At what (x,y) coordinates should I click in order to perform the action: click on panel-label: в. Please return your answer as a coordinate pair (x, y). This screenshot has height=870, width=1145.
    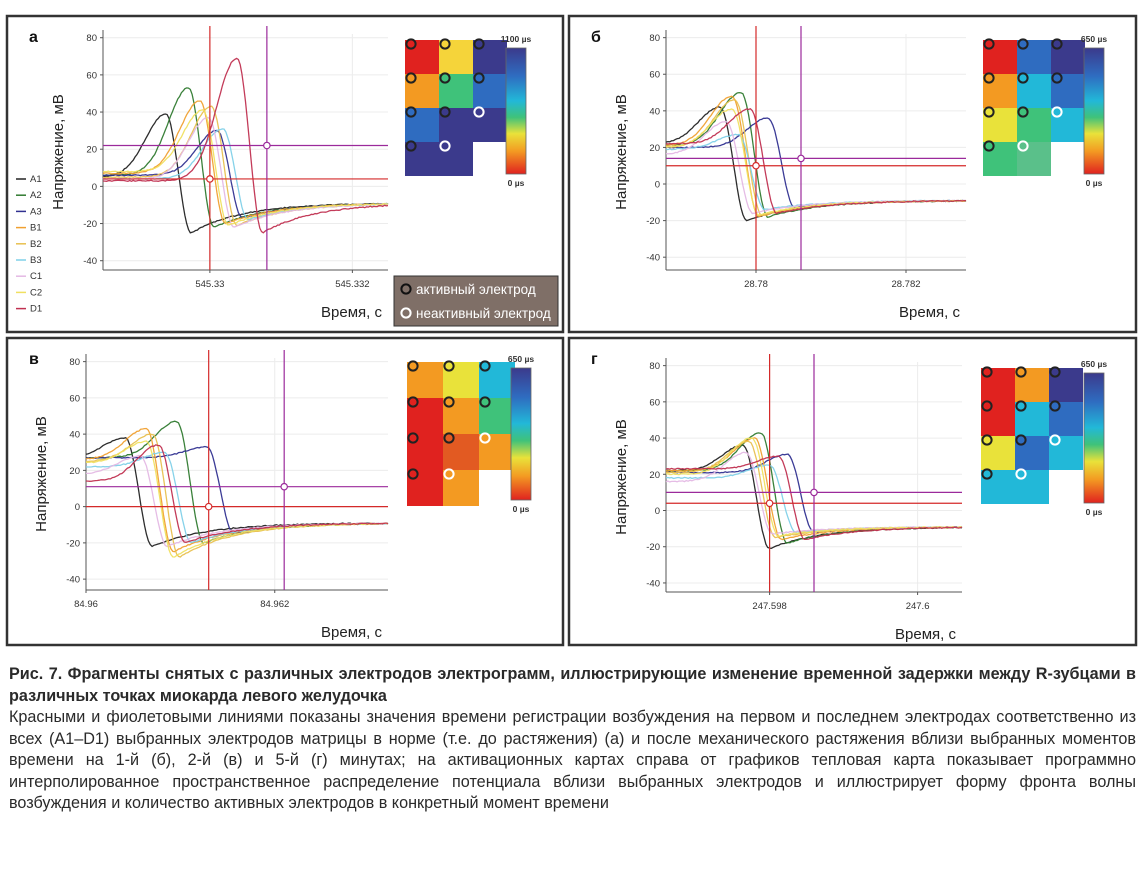
    Looking at the image, I should click on (34, 359).